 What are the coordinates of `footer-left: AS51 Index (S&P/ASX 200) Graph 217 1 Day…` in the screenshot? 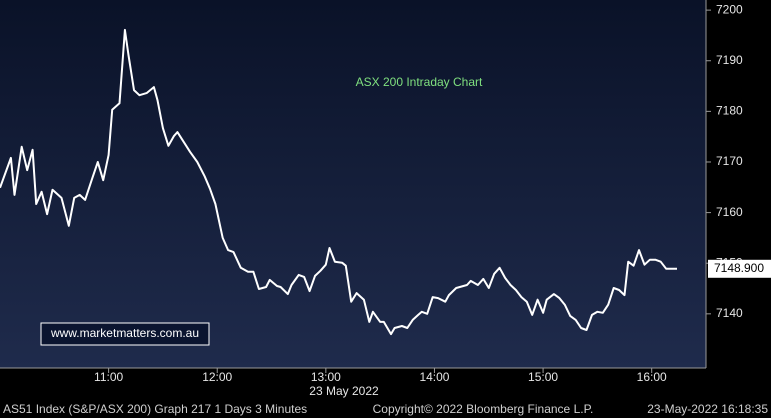 It's located at (155, 409).